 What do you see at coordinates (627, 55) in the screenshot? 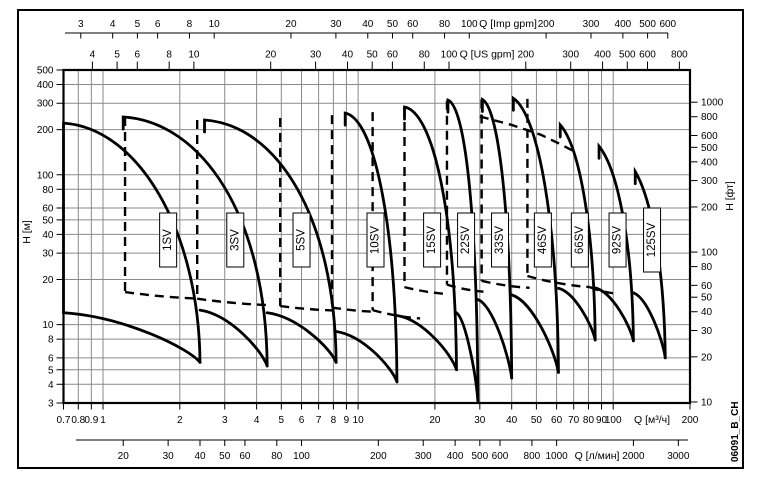
I see `tick-label-us-gpm: 500` at bounding box center [627, 55].